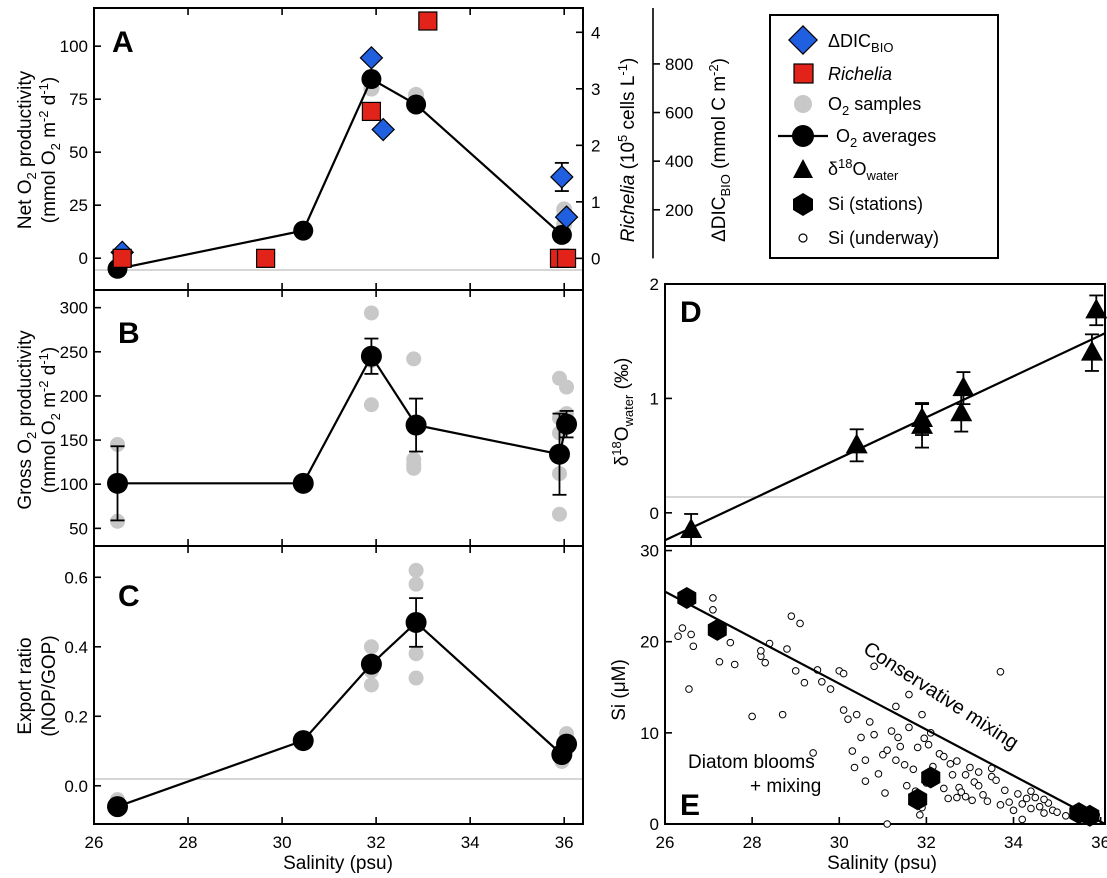  Describe the element at coordinates (94, 842) in the screenshot. I see `panel-c-xtick-label: 26` at that location.